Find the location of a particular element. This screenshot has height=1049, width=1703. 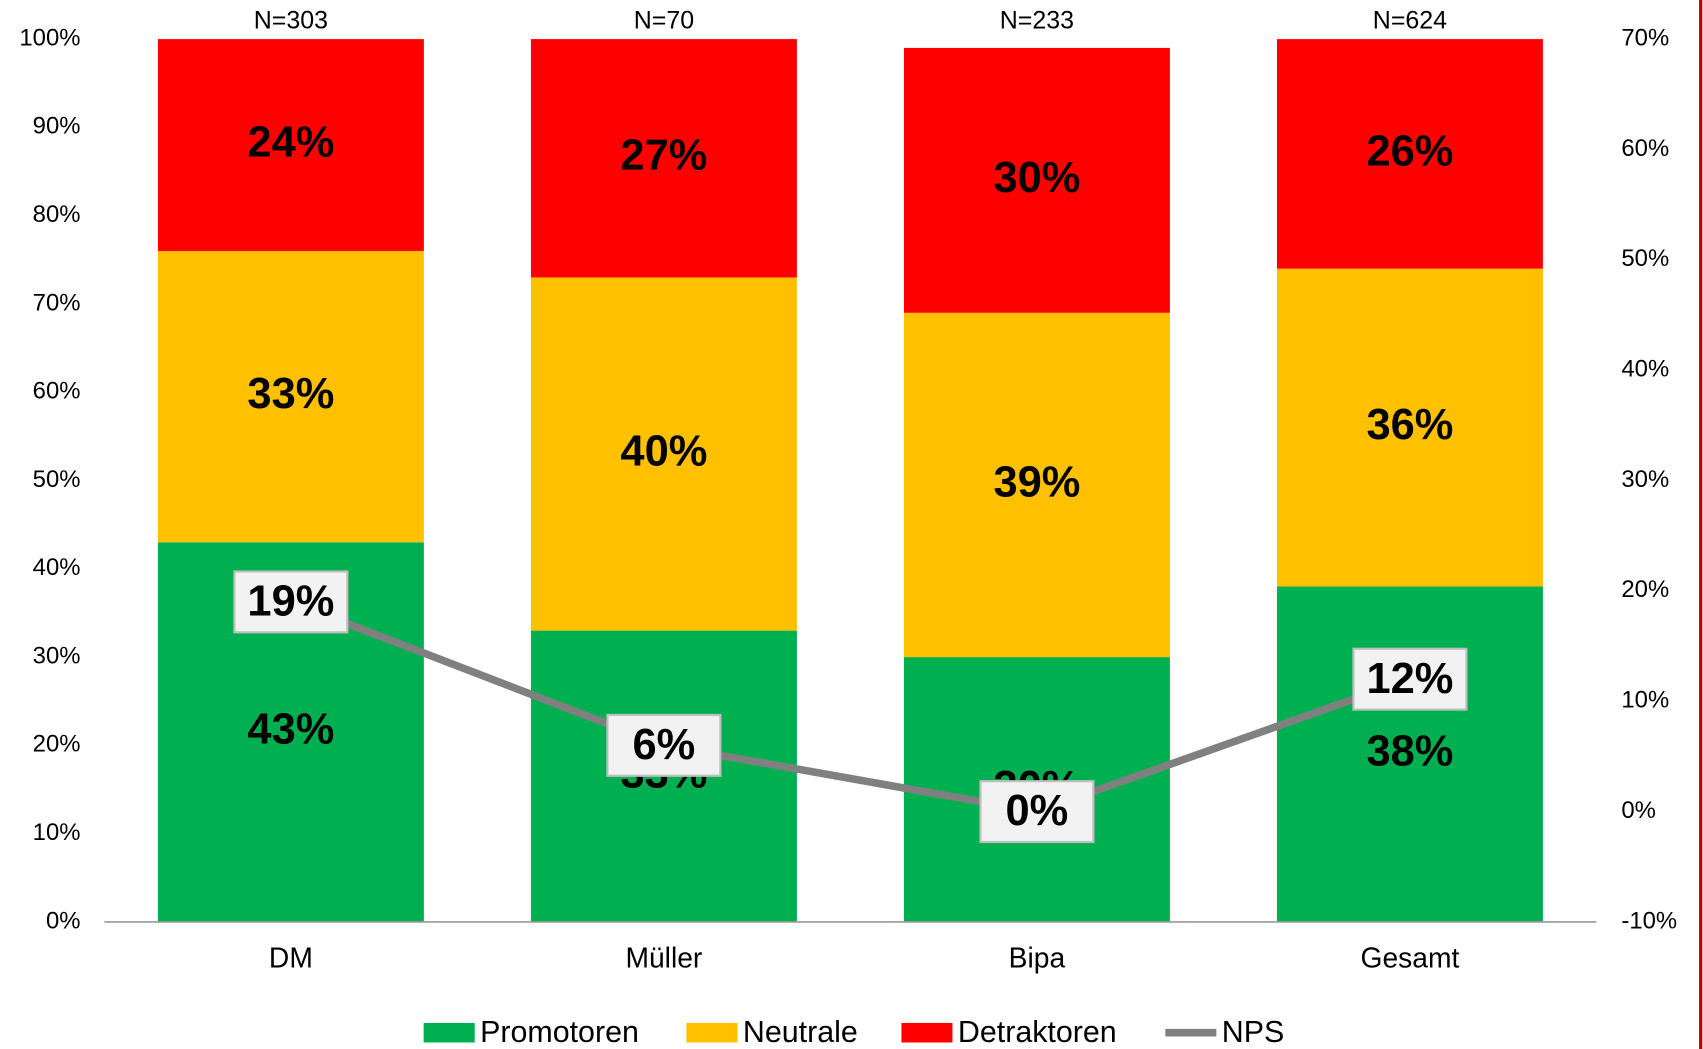

legend-label: Promotoren is located at coordinates (559, 1032).